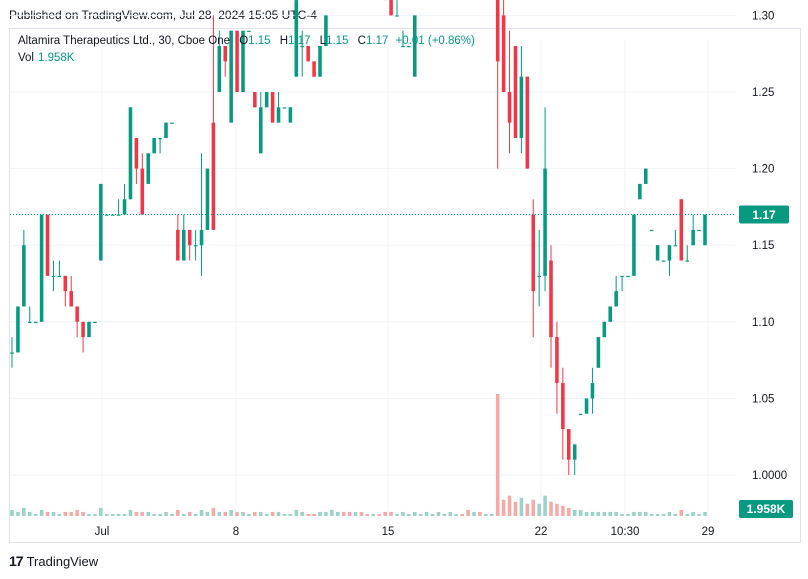  What do you see at coordinates (377, 41) in the screenshot?
I see `legend-close-value: 1.17` at bounding box center [377, 41].